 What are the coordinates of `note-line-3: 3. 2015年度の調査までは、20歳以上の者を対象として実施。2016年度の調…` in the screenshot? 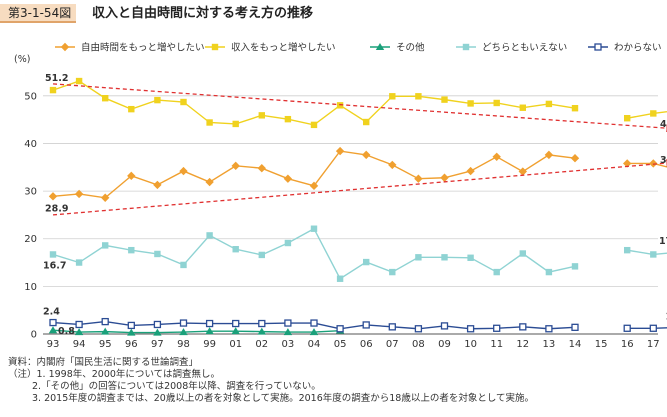 It's located at (283, 398).